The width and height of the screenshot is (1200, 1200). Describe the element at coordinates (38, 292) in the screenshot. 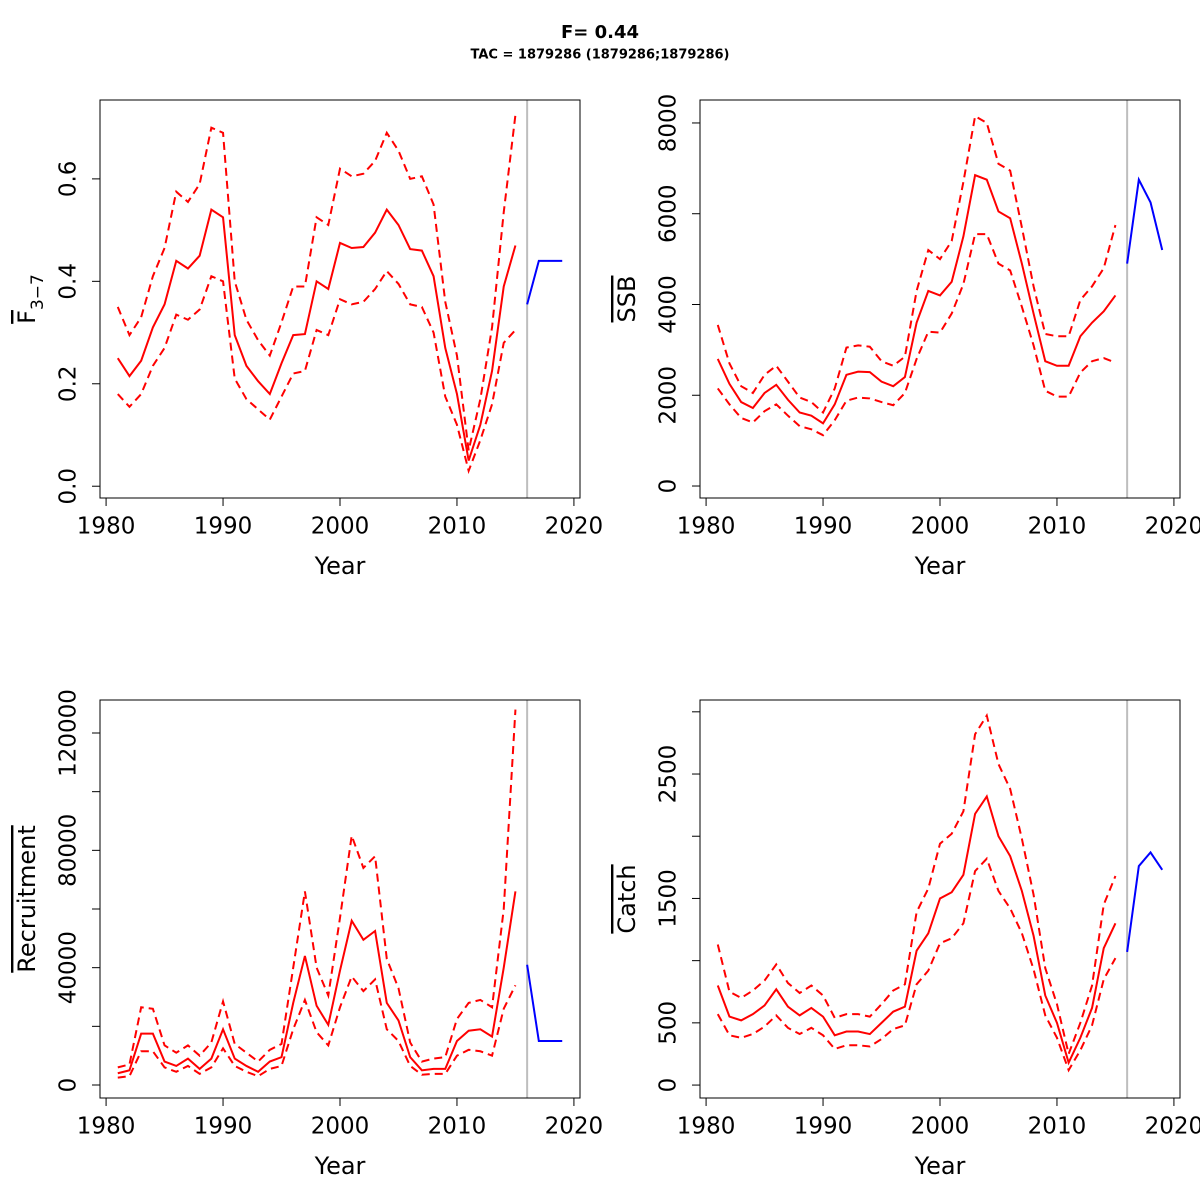

I see `y-axis-label-sub: 3−7` at that location.